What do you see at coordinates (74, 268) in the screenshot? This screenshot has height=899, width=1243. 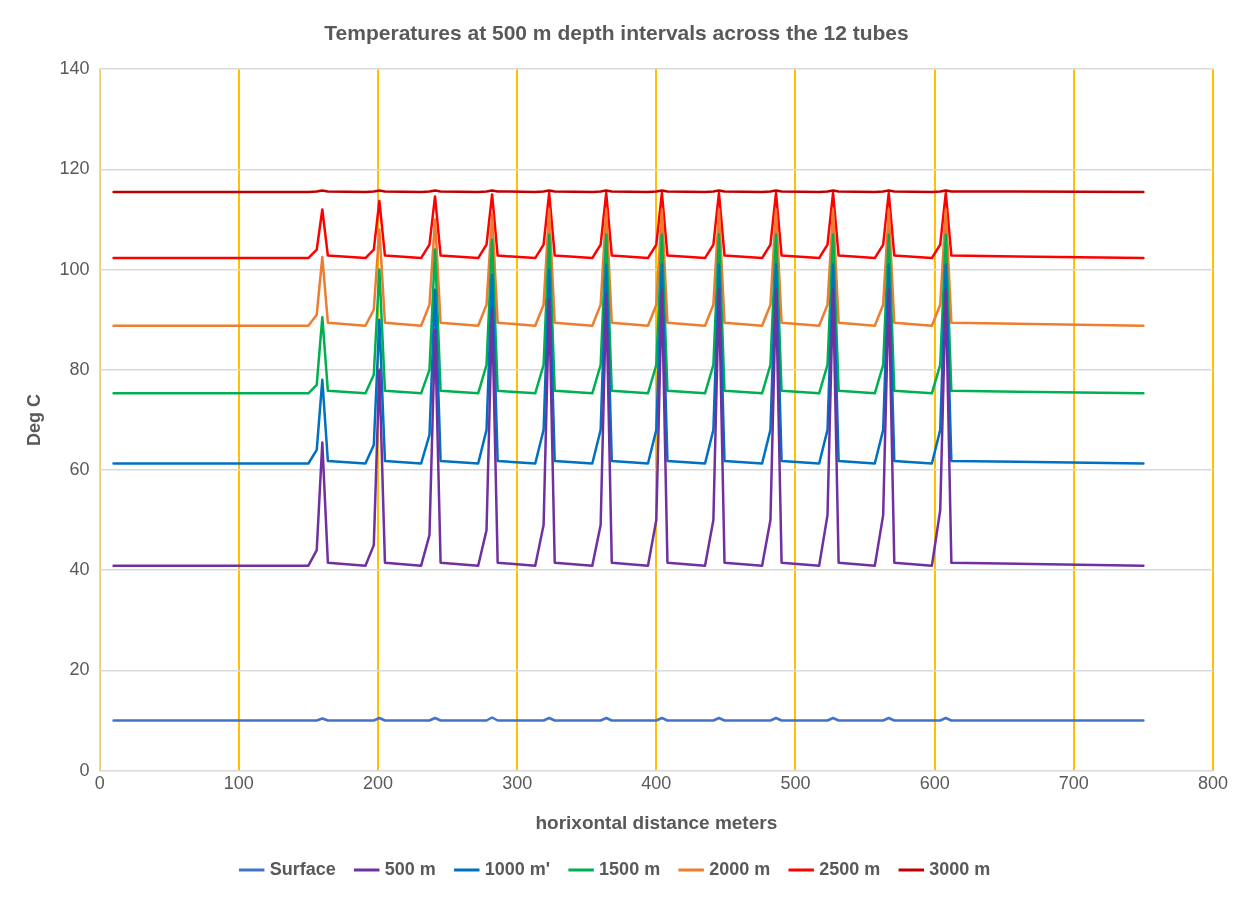 I see `y-tick-label: 100` at bounding box center [74, 268].